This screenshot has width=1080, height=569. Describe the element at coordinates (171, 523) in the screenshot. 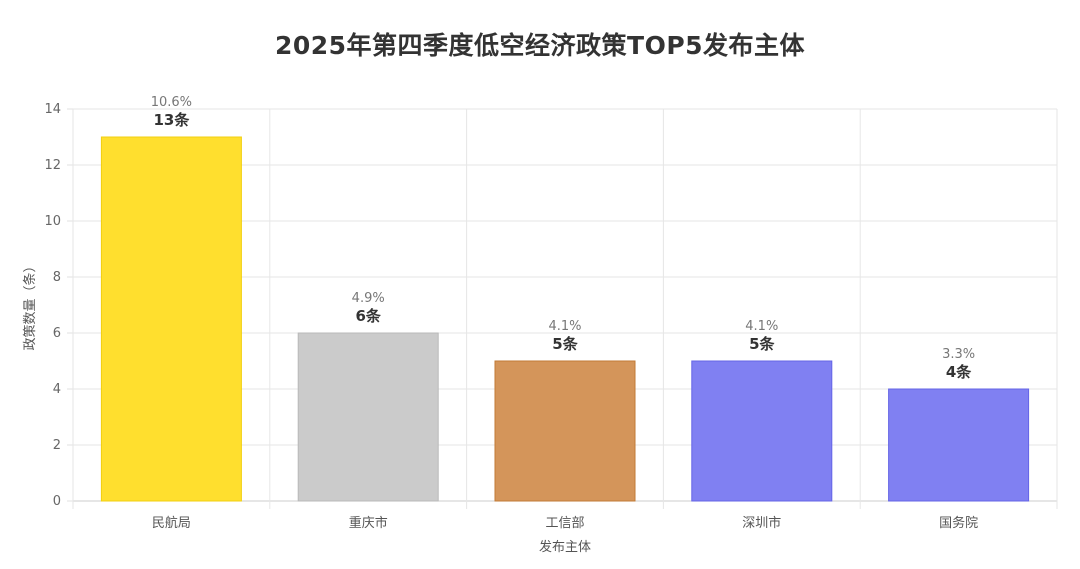

I see `x-tick-label: 民航局` at that location.